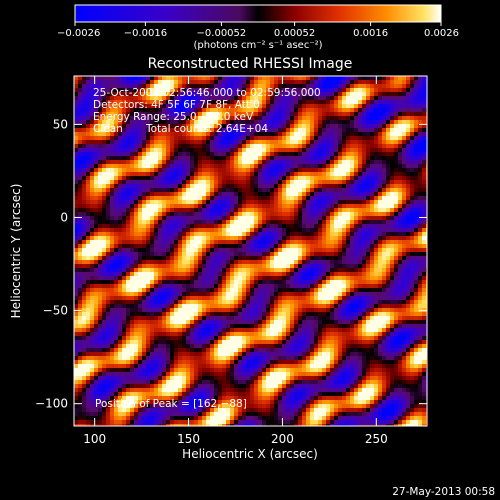 The width and height of the screenshot is (500, 500). Describe the element at coordinates (250, 64) in the screenshot. I see `chart-title: Reconstructed RHESSI Image` at that location.